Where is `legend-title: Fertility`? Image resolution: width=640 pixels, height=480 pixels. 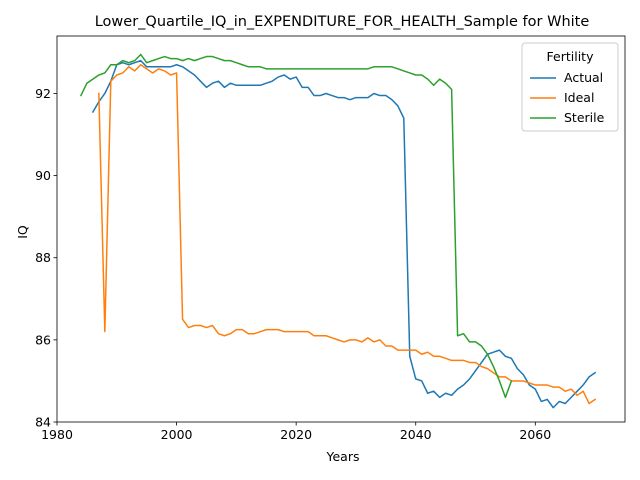 legend-title: Fertility is located at coordinates (571, 56).